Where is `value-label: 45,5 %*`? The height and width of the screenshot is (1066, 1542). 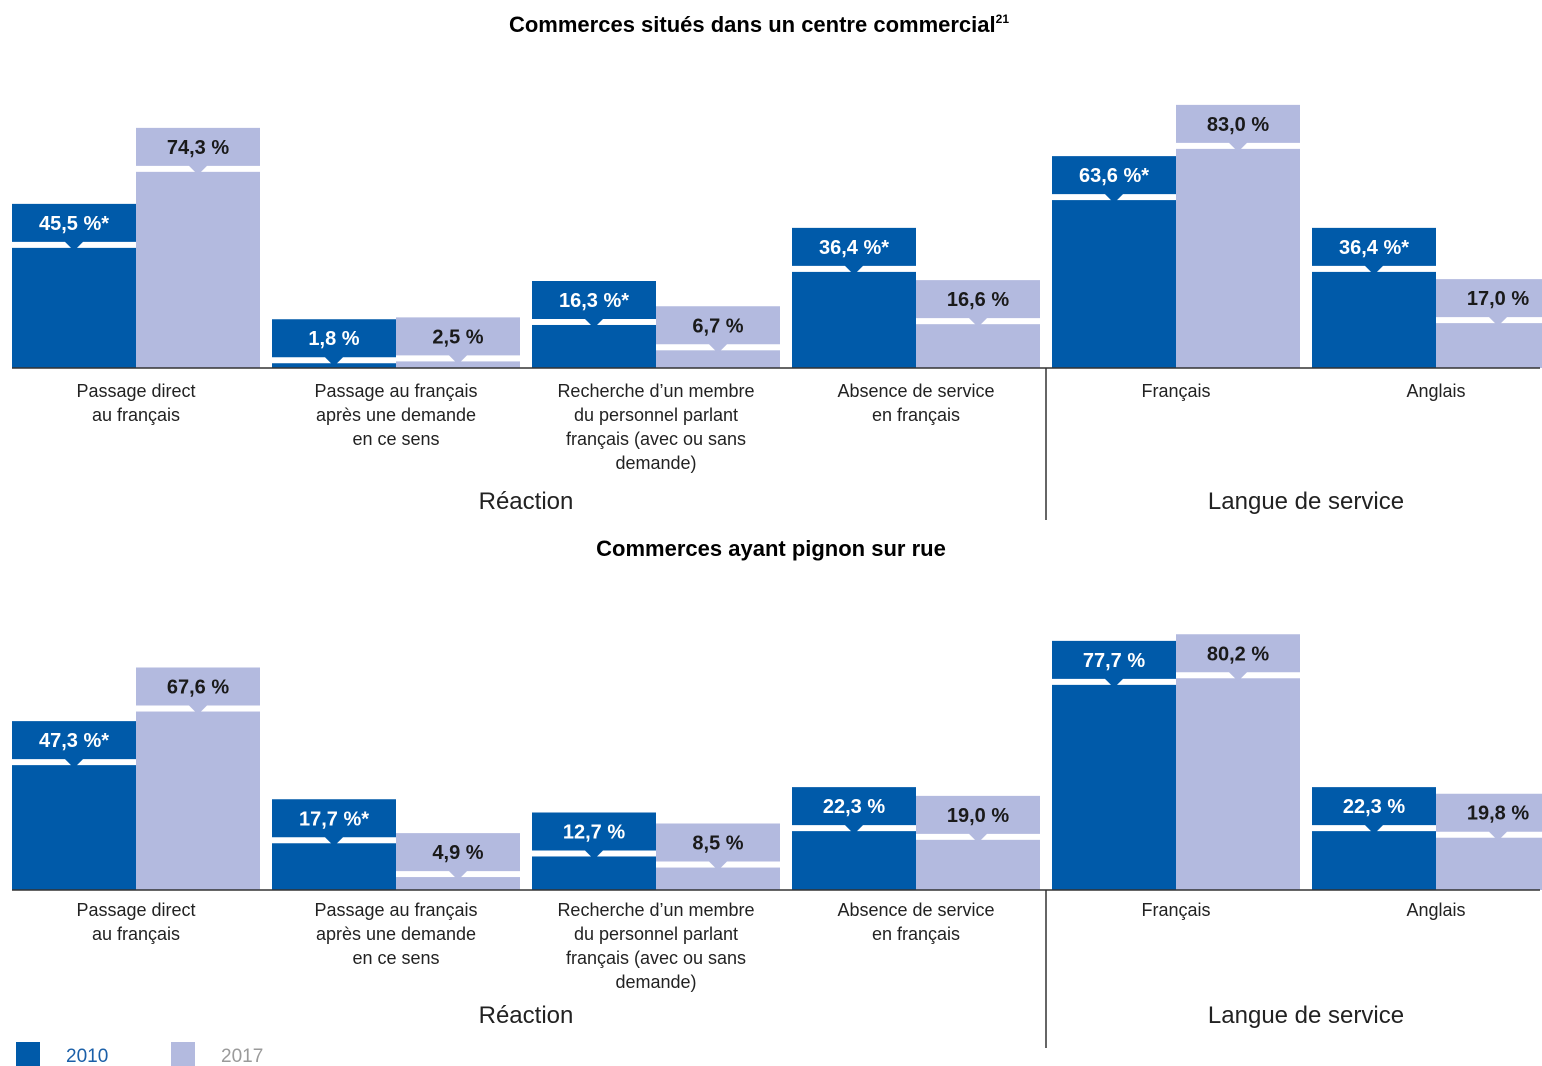
value-label: 45,5 %* is located at coordinates (74, 224).